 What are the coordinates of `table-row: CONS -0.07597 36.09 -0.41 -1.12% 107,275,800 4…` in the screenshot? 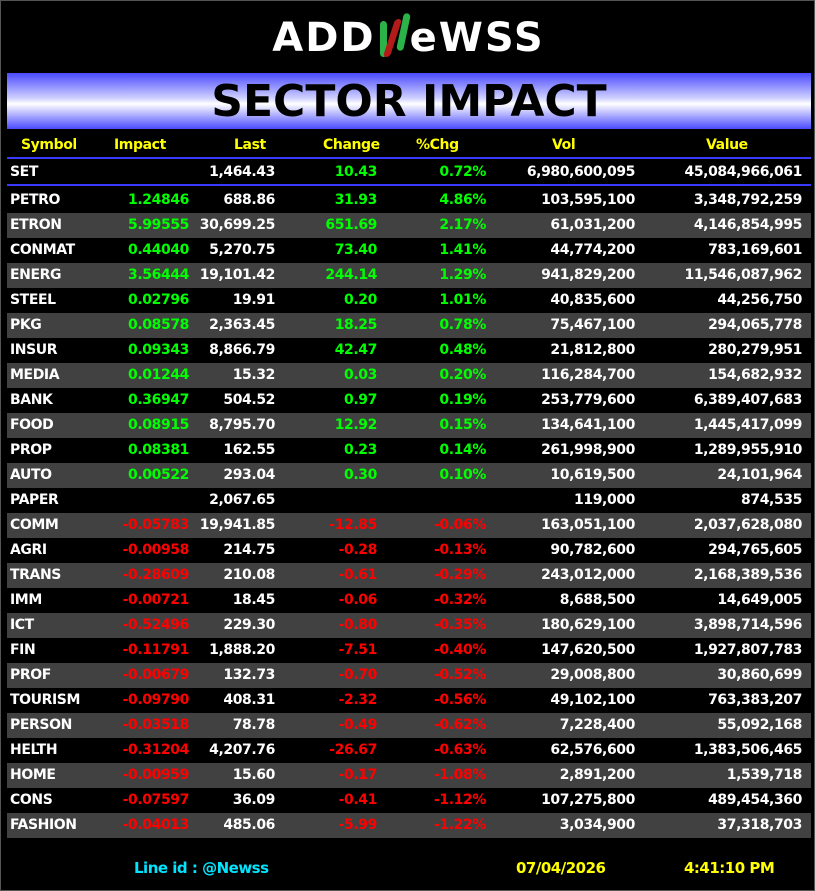 It's located at (409, 800).